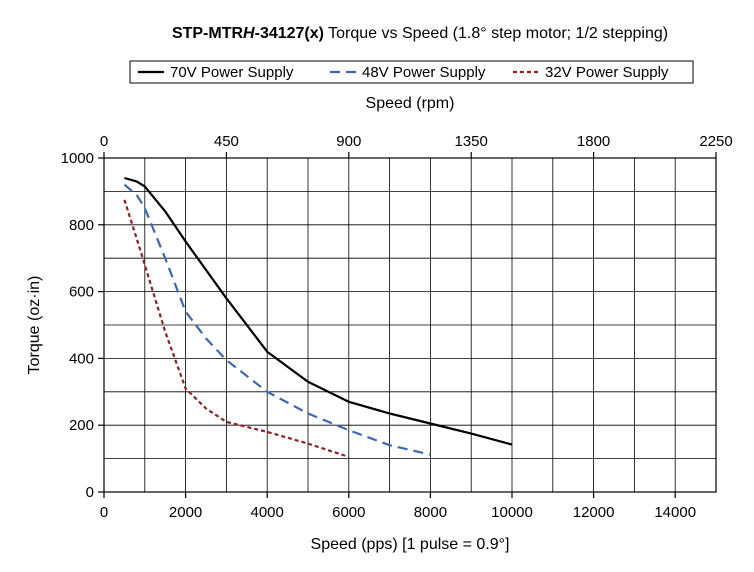 This screenshot has height=572, width=754. I want to click on x-tick-label: 8000, so click(430, 512).